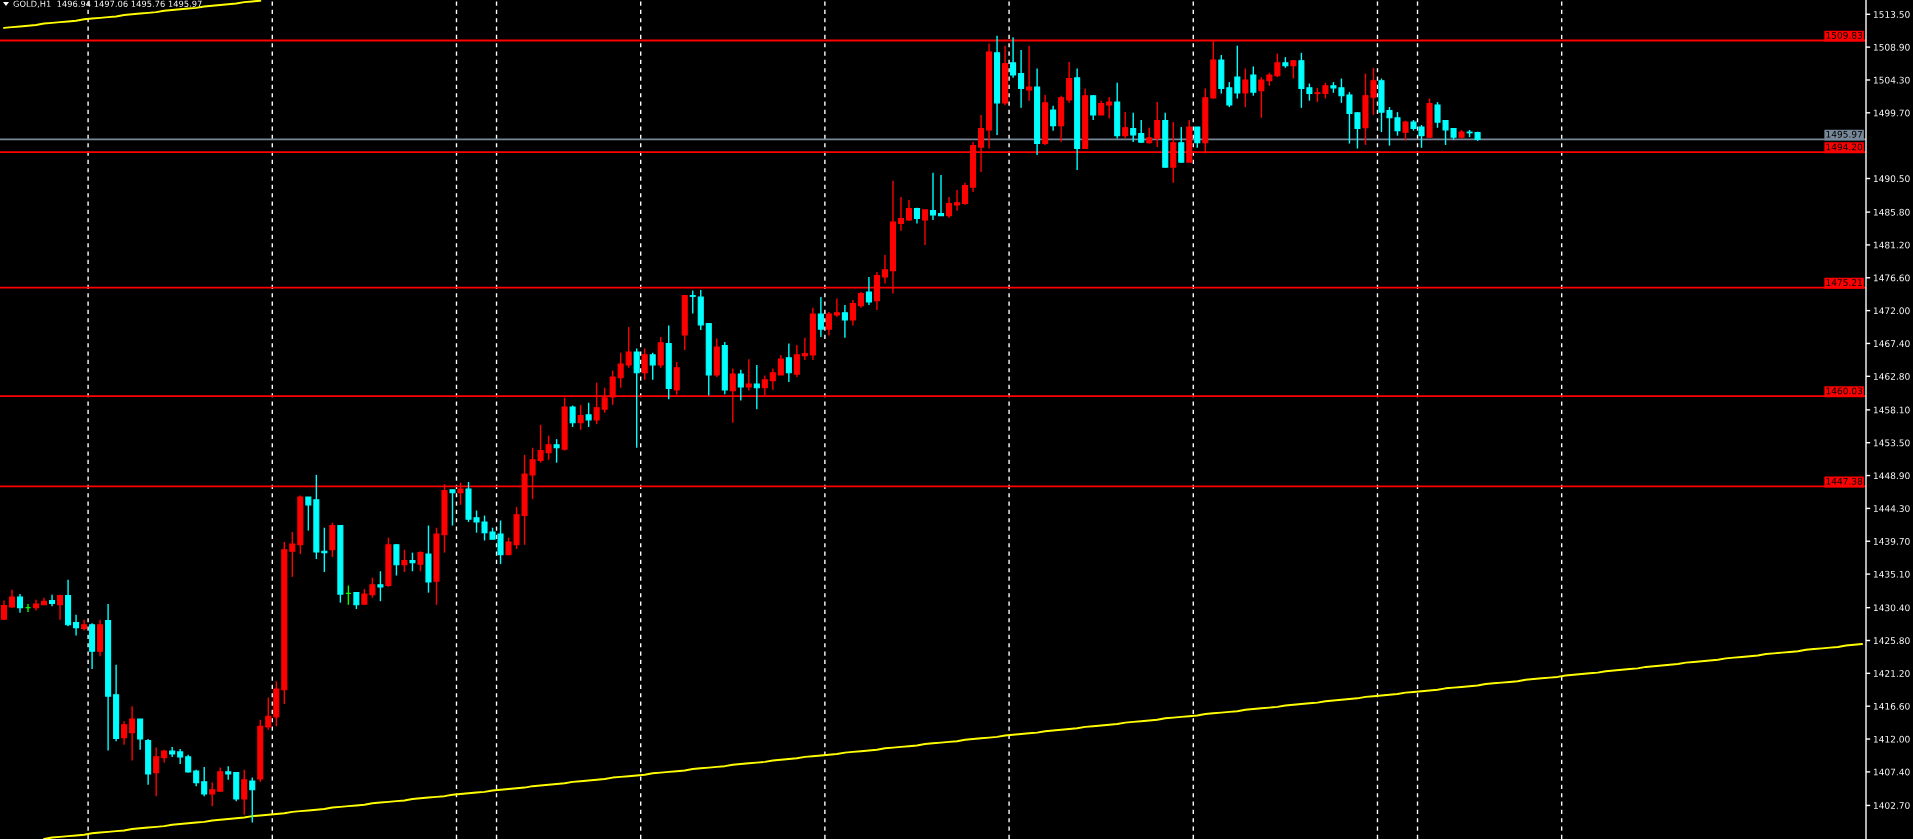 Image resolution: width=1913 pixels, height=839 pixels. What do you see at coordinates (132, 14) in the screenshot?
I see `line-series` at bounding box center [132, 14].